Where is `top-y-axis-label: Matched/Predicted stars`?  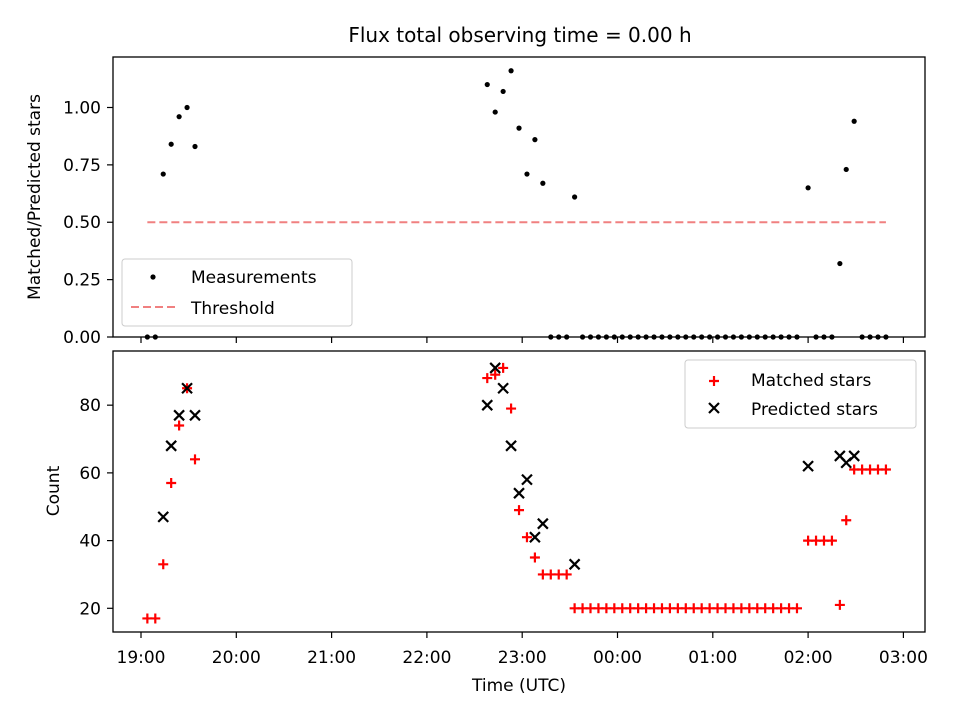
top-y-axis-label: Matched/Predicted stars is located at coordinates (35, 197).